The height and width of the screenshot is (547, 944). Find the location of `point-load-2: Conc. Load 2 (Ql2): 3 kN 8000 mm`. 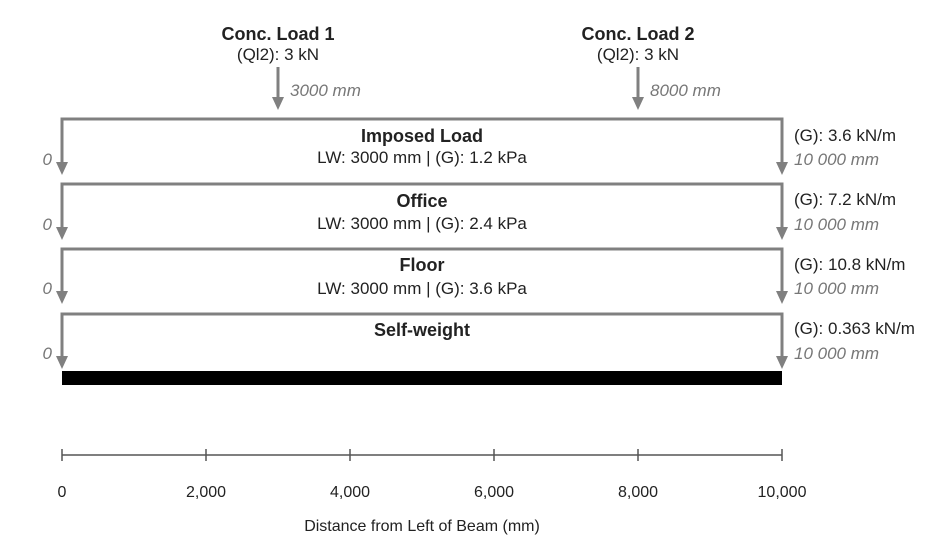

point-load-2: Conc. Load 2 (Ql2): 3 kN 8000 mm is located at coordinates (651, 67).